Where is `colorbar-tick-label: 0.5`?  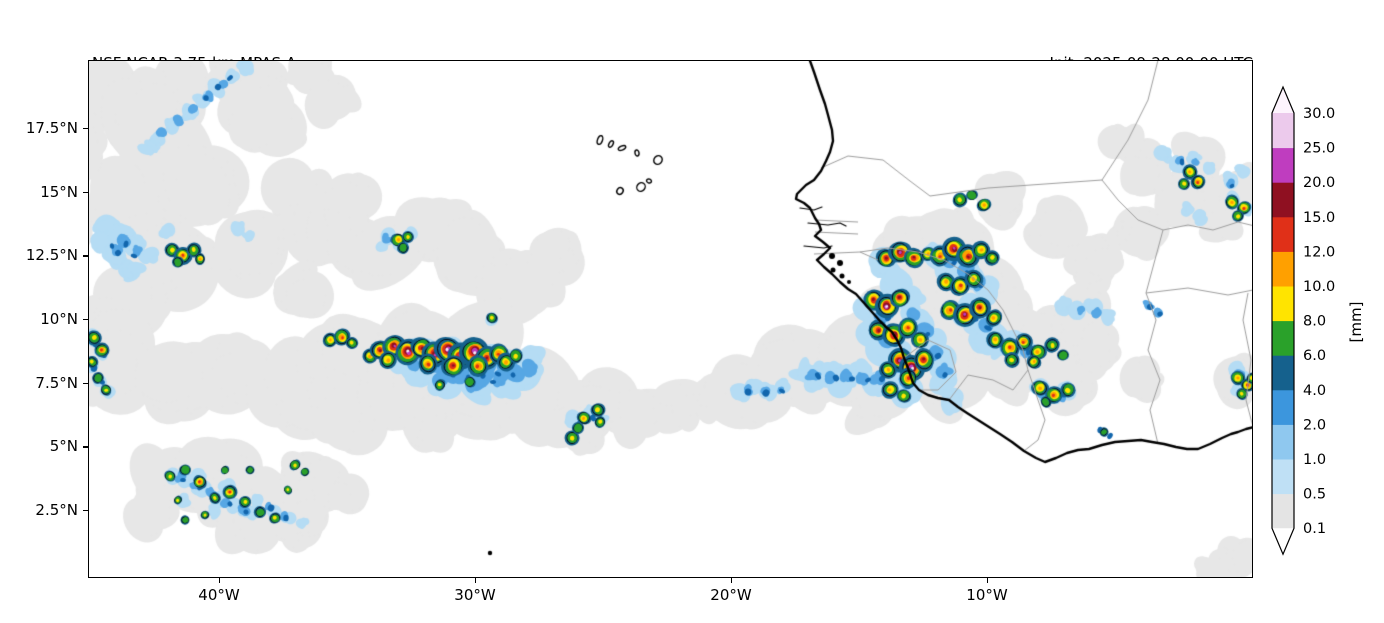
colorbar-tick-label: 0.5 is located at coordinates (1314, 495).